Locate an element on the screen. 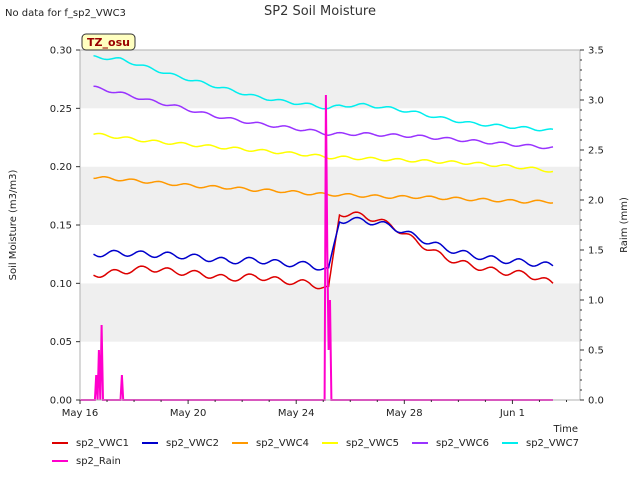 The width and height of the screenshot is (640, 480). legend-item-vwc6: sp2_VWC6 is located at coordinates (457, 443).